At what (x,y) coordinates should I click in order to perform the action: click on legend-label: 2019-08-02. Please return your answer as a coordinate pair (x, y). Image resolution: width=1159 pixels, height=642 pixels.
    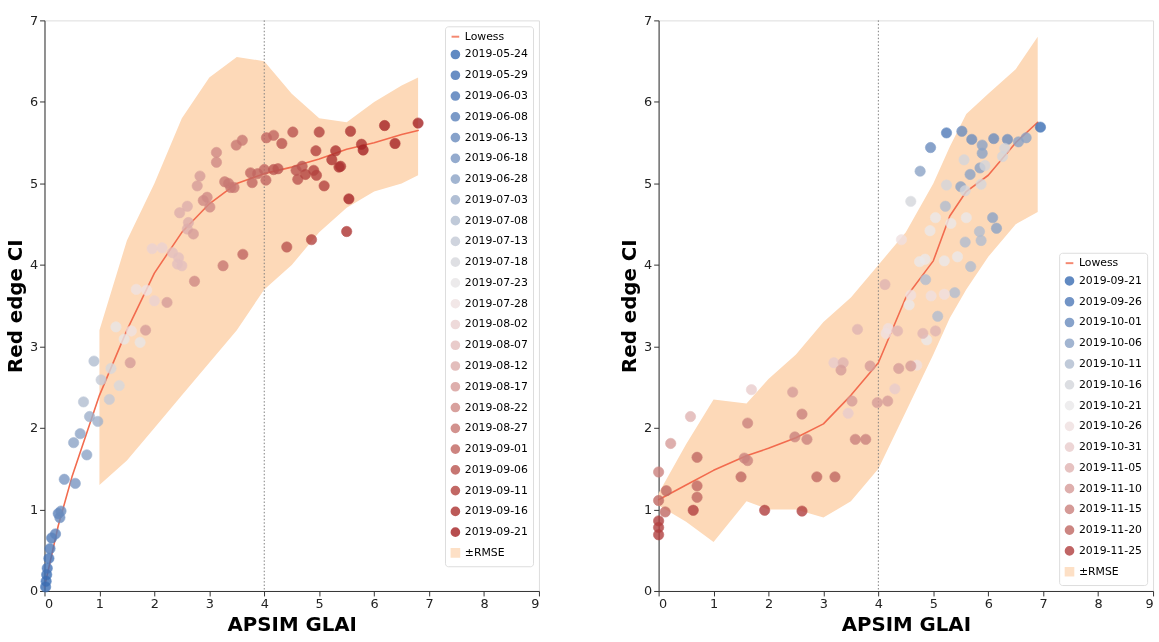
    Looking at the image, I should click on (496, 324).